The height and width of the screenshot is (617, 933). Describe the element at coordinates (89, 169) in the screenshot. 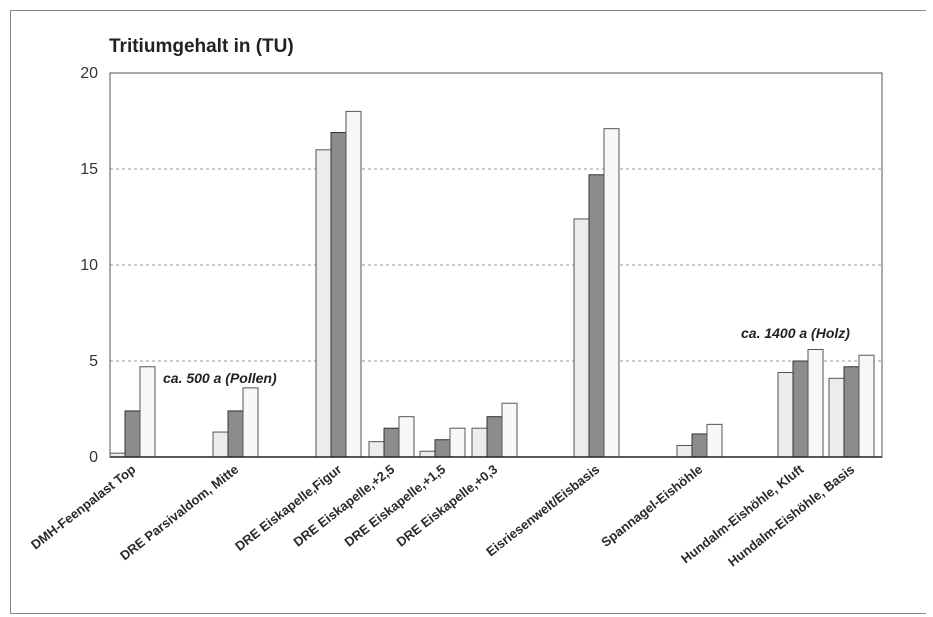

I see `y-tick-label: 15` at that location.